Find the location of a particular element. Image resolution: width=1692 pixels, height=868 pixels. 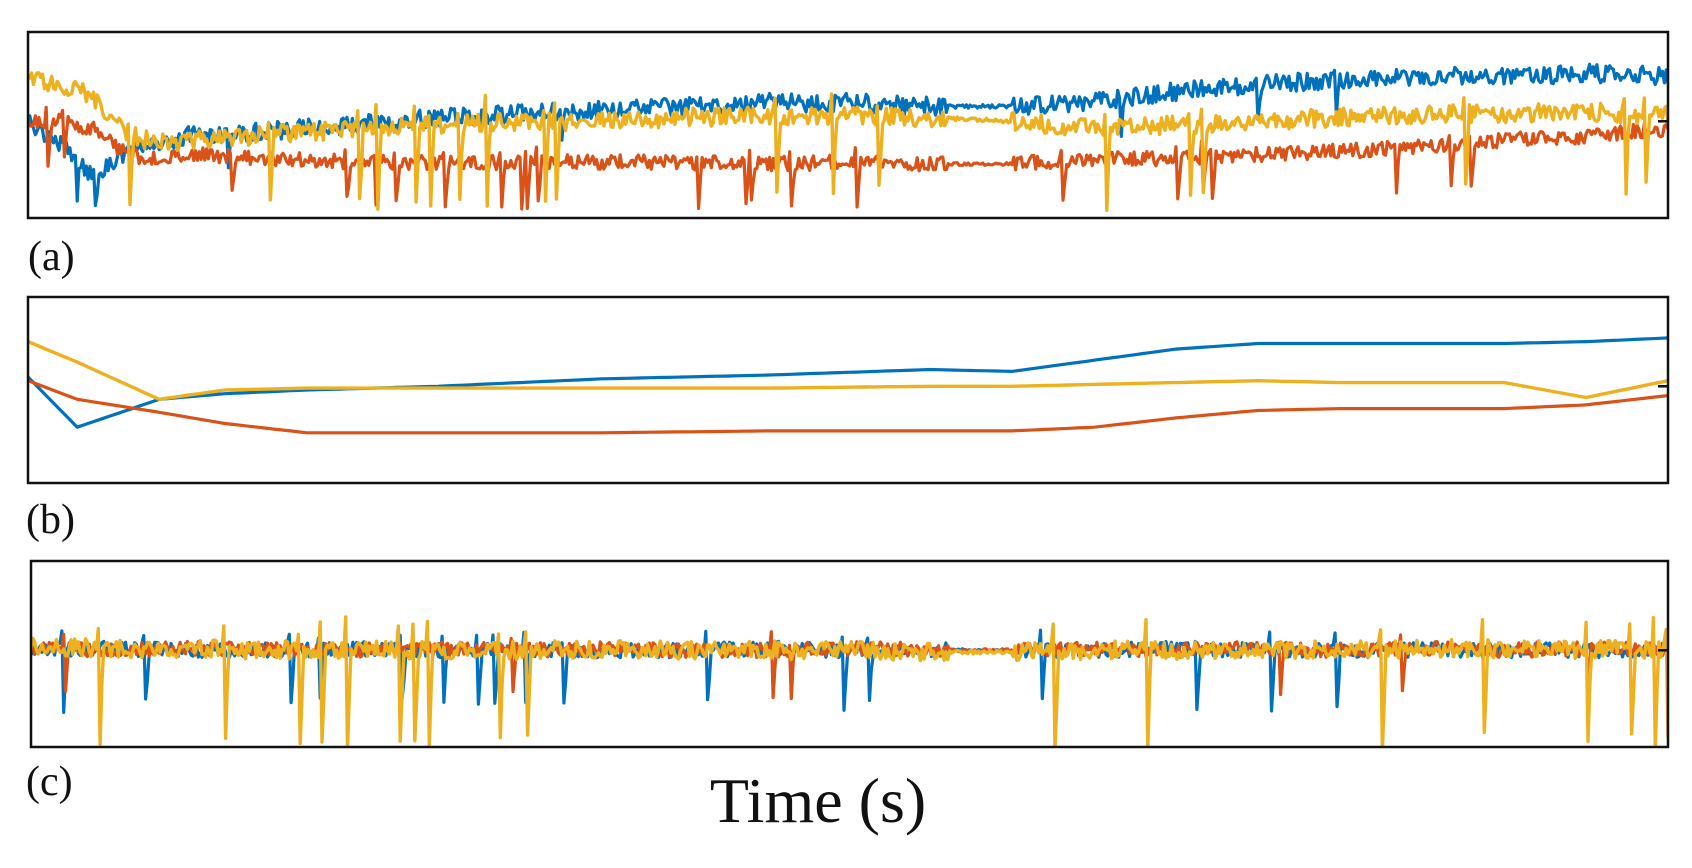

x-axis-title: Time (s) is located at coordinates (818, 800).